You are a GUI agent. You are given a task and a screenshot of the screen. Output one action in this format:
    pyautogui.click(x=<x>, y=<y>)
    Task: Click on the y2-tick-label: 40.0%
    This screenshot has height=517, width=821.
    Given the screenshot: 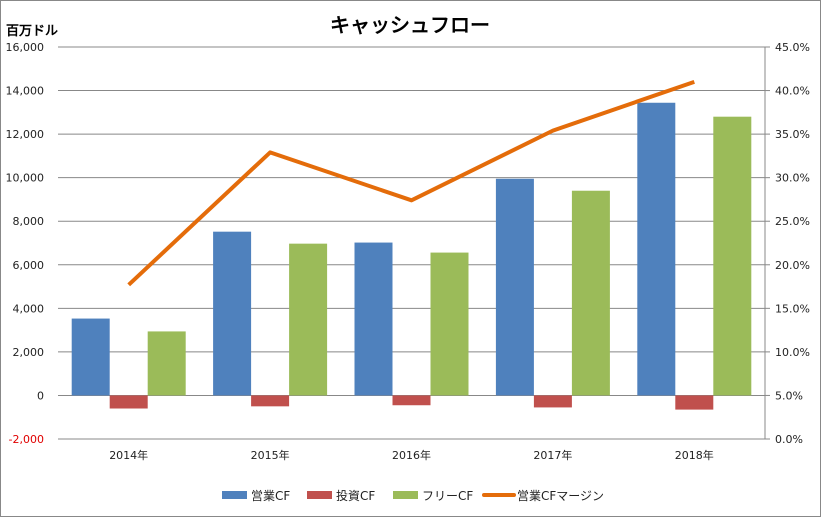 What is the action you would take?
    pyautogui.click(x=792, y=91)
    